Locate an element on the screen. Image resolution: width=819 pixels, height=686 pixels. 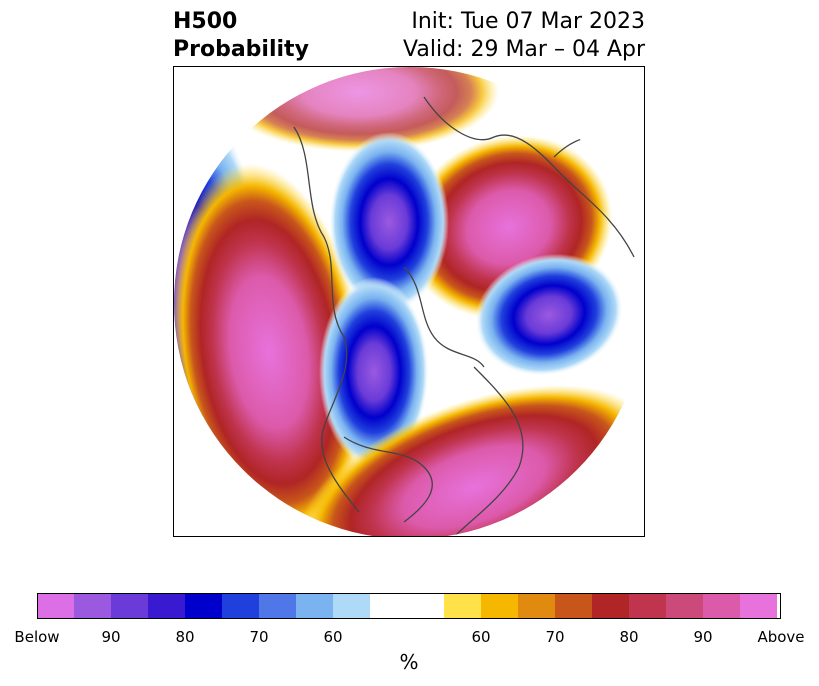
colorbar-tick-label: Above is located at coordinates (781, 637).